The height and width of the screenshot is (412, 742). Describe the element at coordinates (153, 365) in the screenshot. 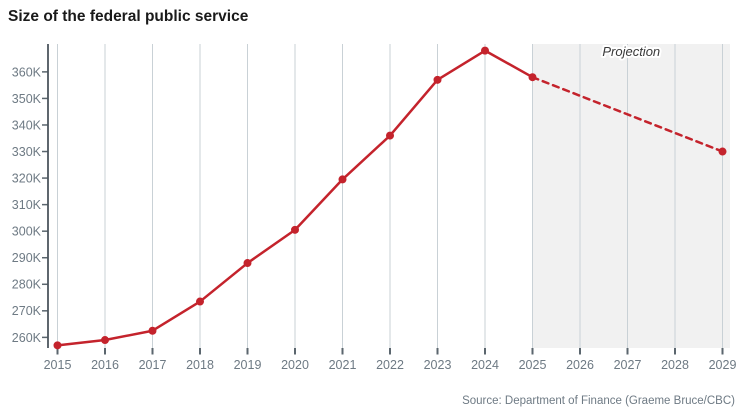

I see `x-axis-label: 2017` at that location.